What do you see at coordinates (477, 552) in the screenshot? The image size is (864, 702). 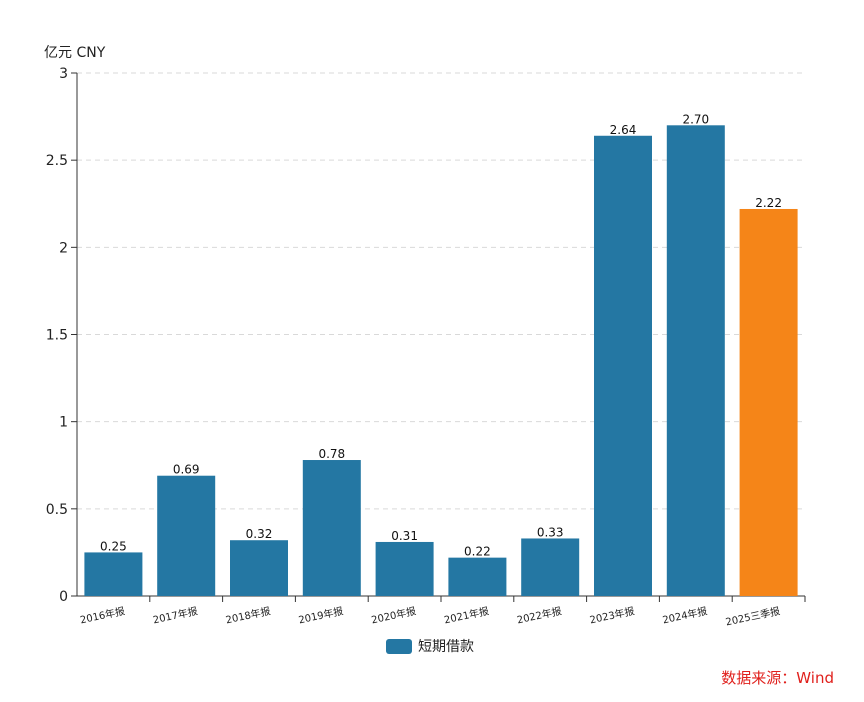 I see `data-label: 0.22` at bounding box center [477, 552].